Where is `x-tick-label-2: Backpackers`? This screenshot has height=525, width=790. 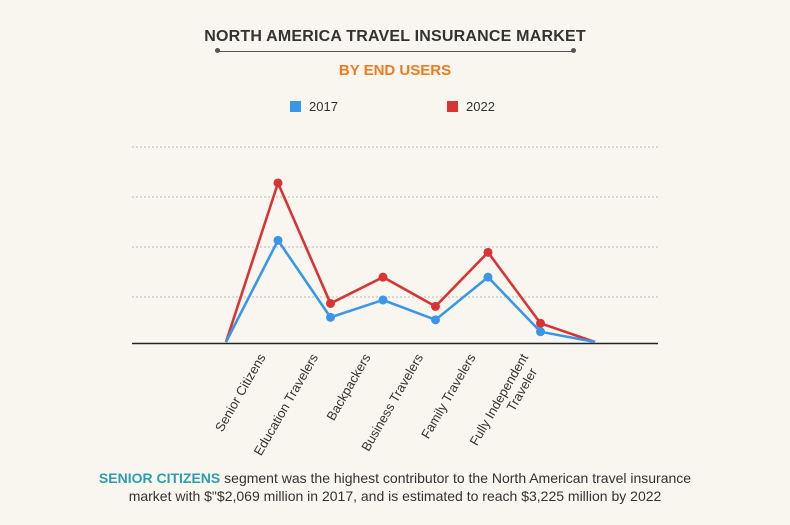 x-tick-label-2: Backpackers is located at coordinates (348, 387).